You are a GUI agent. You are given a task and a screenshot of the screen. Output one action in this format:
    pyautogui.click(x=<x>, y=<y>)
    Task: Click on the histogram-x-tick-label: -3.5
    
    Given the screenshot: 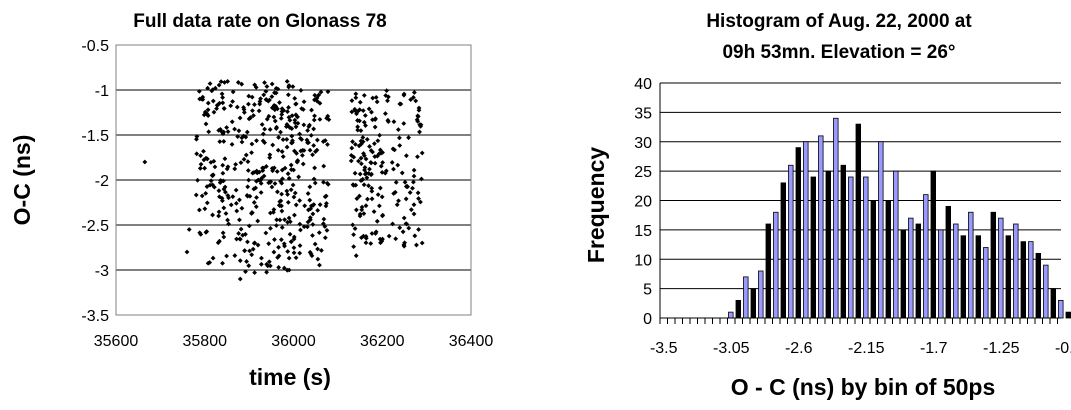 What is the action you would take?
    pyautogui.click(x=664, y=348)
    